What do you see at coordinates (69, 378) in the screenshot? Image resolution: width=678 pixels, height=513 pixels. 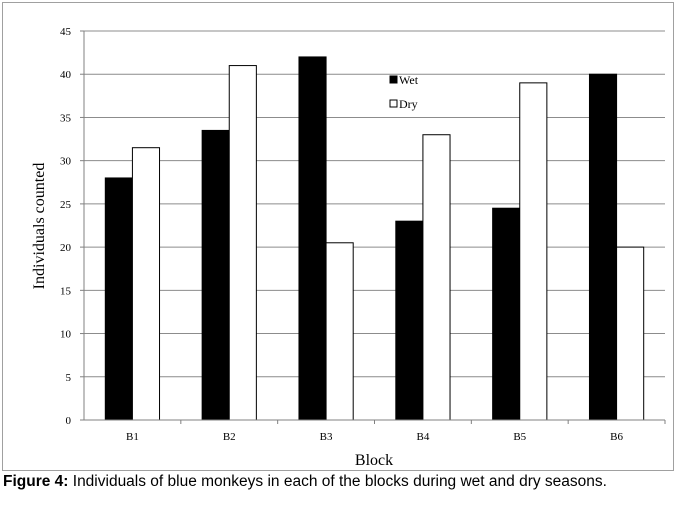 I see `y-tick-label: 5` at bounding box center [69, 378].